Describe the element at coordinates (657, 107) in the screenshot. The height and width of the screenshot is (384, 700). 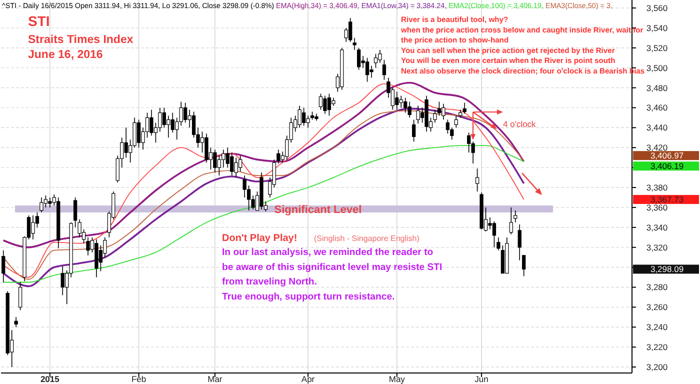
I see `y-tick-label: 3,460` at that location.